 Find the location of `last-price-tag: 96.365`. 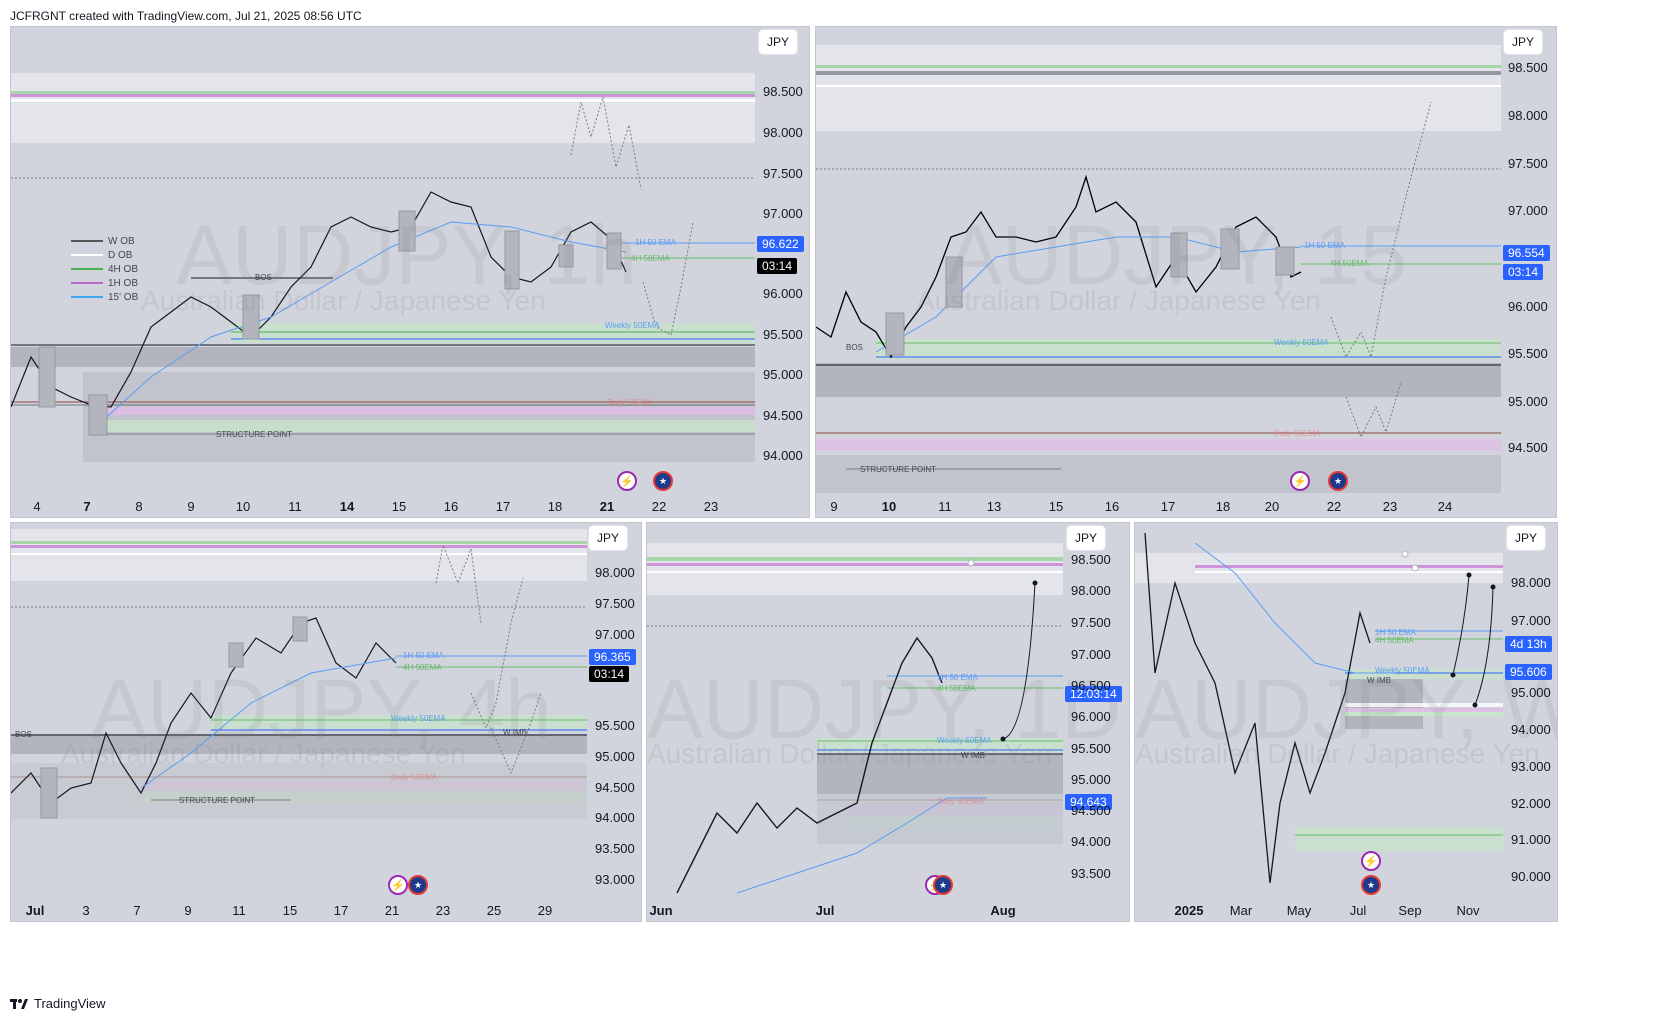

last-price-tag: 96.365 is located at coordinates (612, 657).